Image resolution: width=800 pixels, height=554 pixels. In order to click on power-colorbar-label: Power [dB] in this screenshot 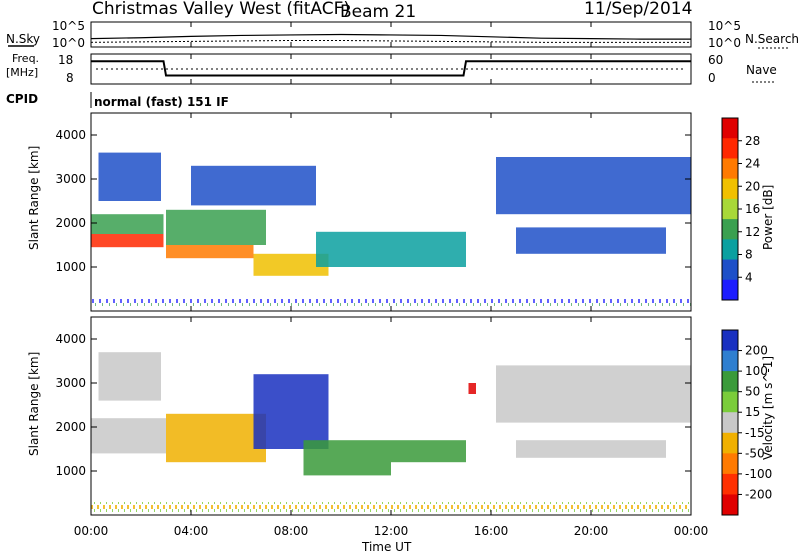, I will do `click(768, 217)`.